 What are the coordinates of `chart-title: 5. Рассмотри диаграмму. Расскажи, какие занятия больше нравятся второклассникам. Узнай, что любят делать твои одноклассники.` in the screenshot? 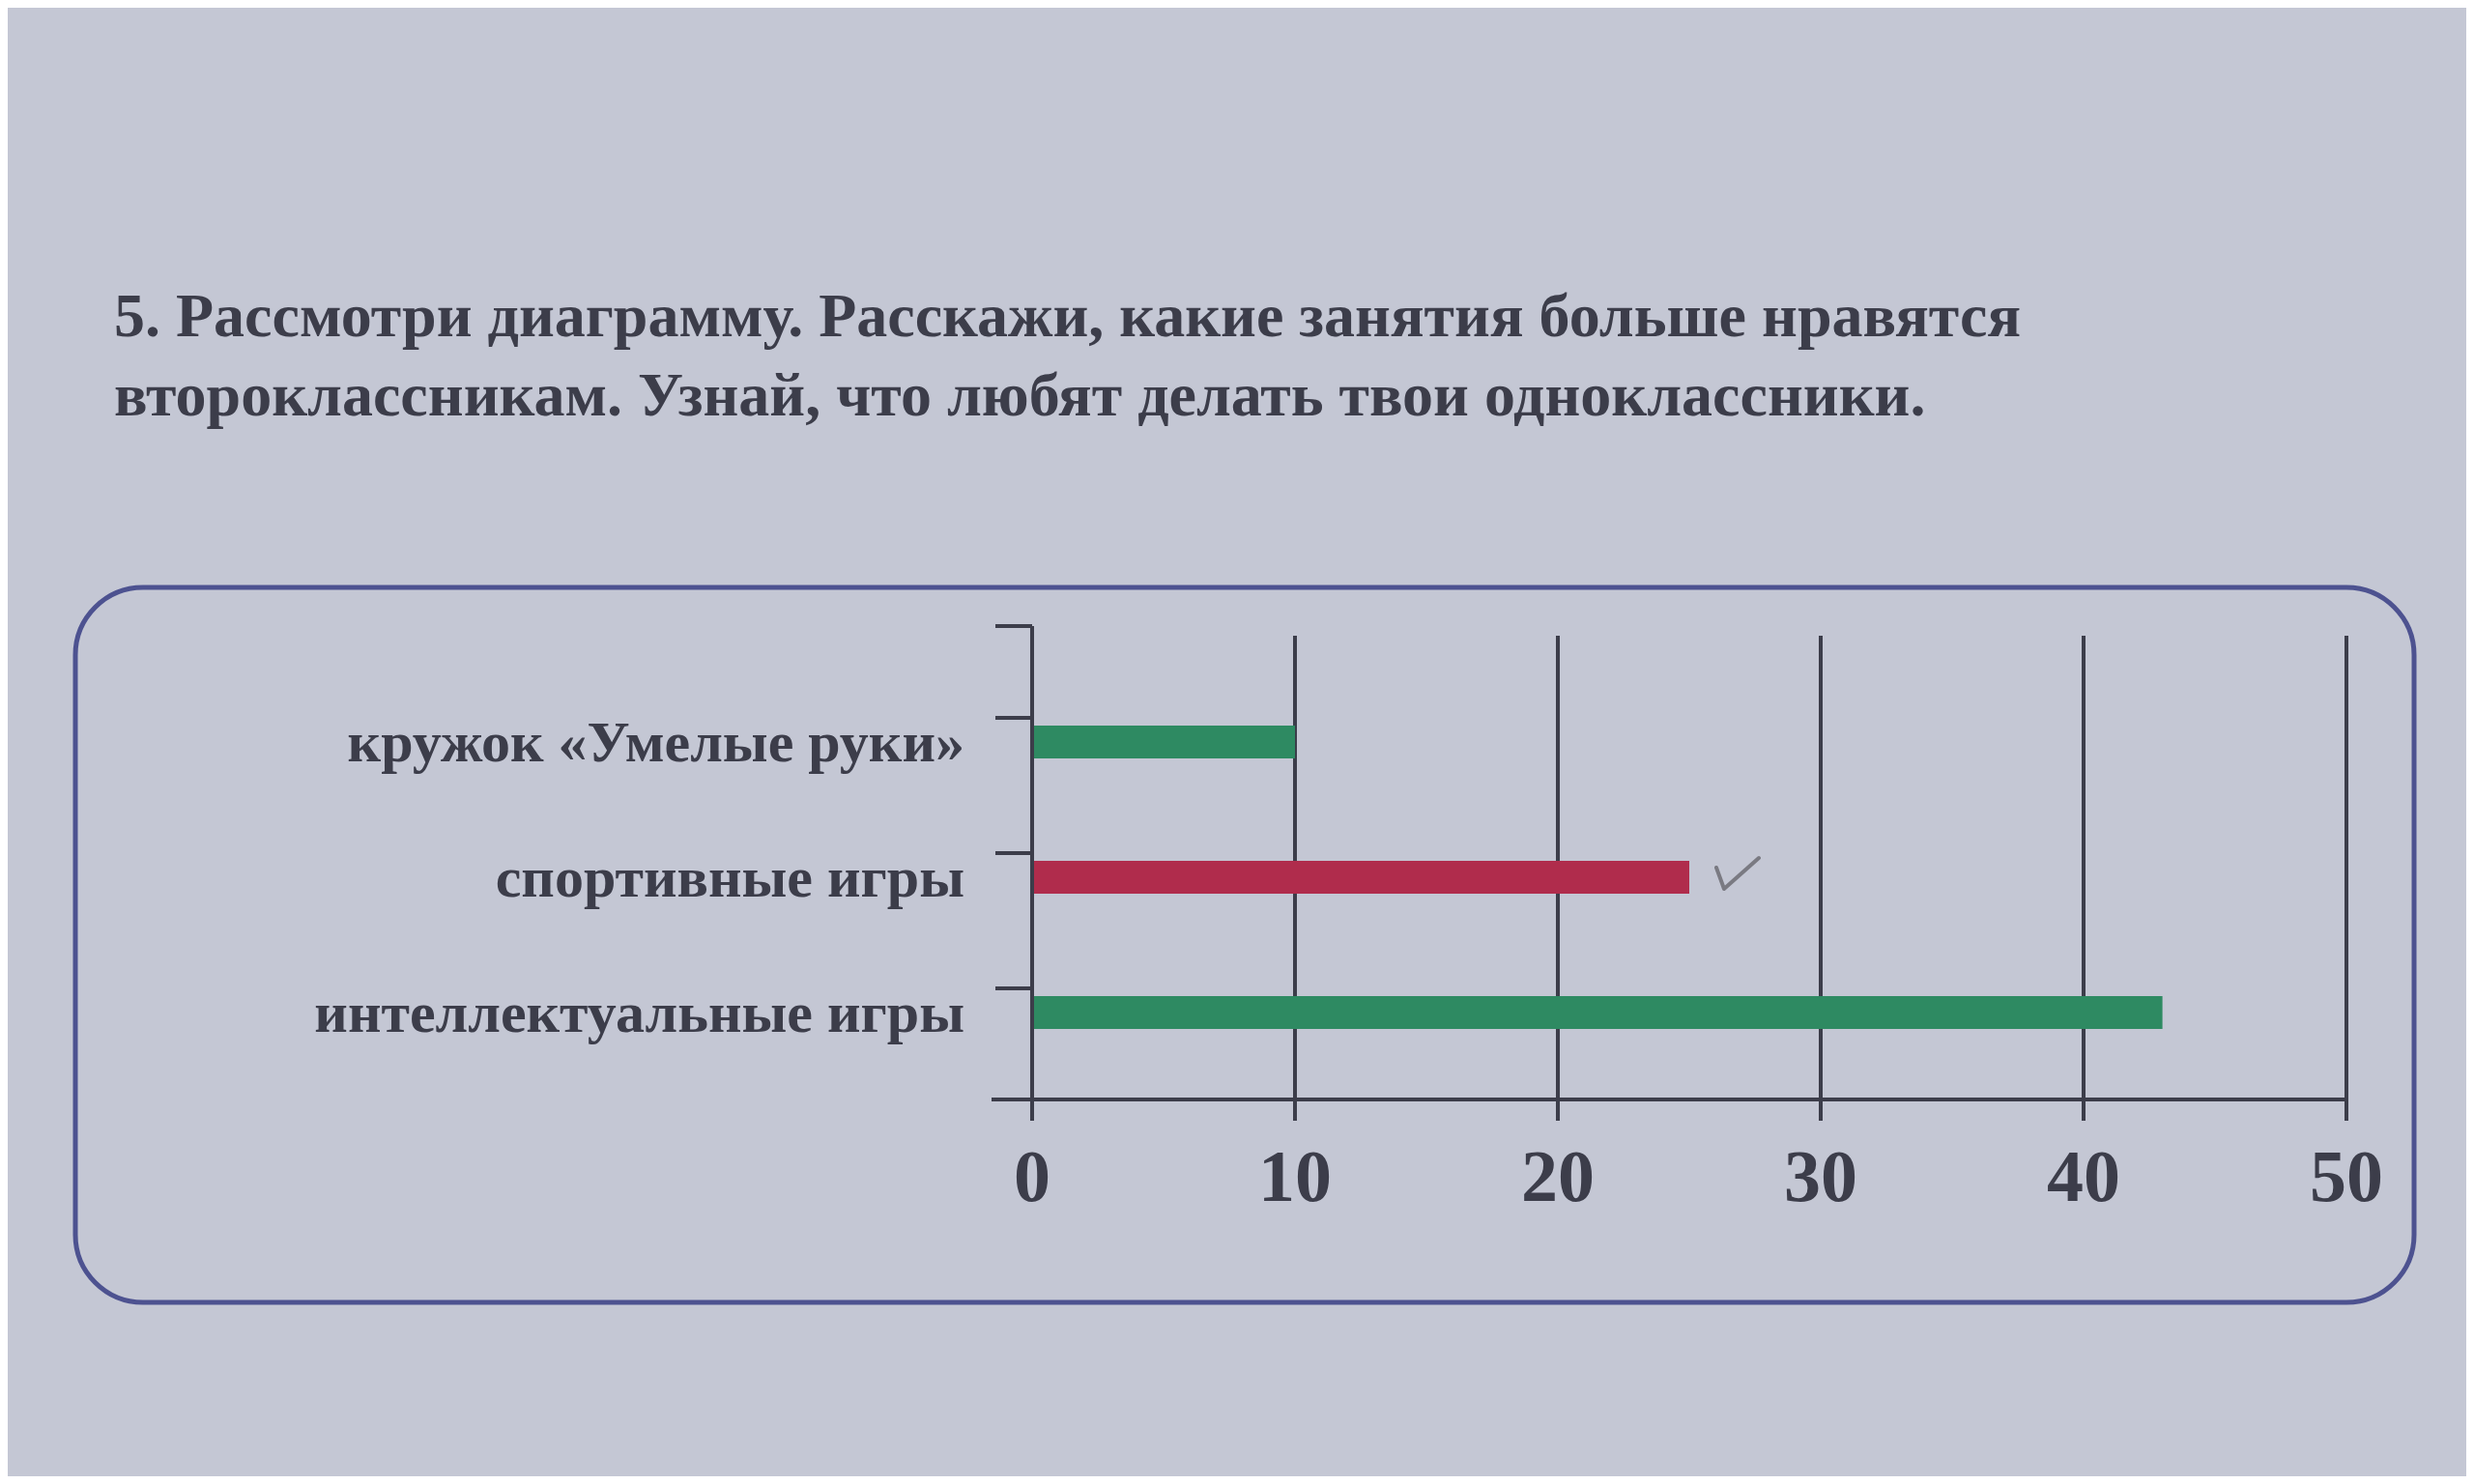 It's located at (1068, 355).